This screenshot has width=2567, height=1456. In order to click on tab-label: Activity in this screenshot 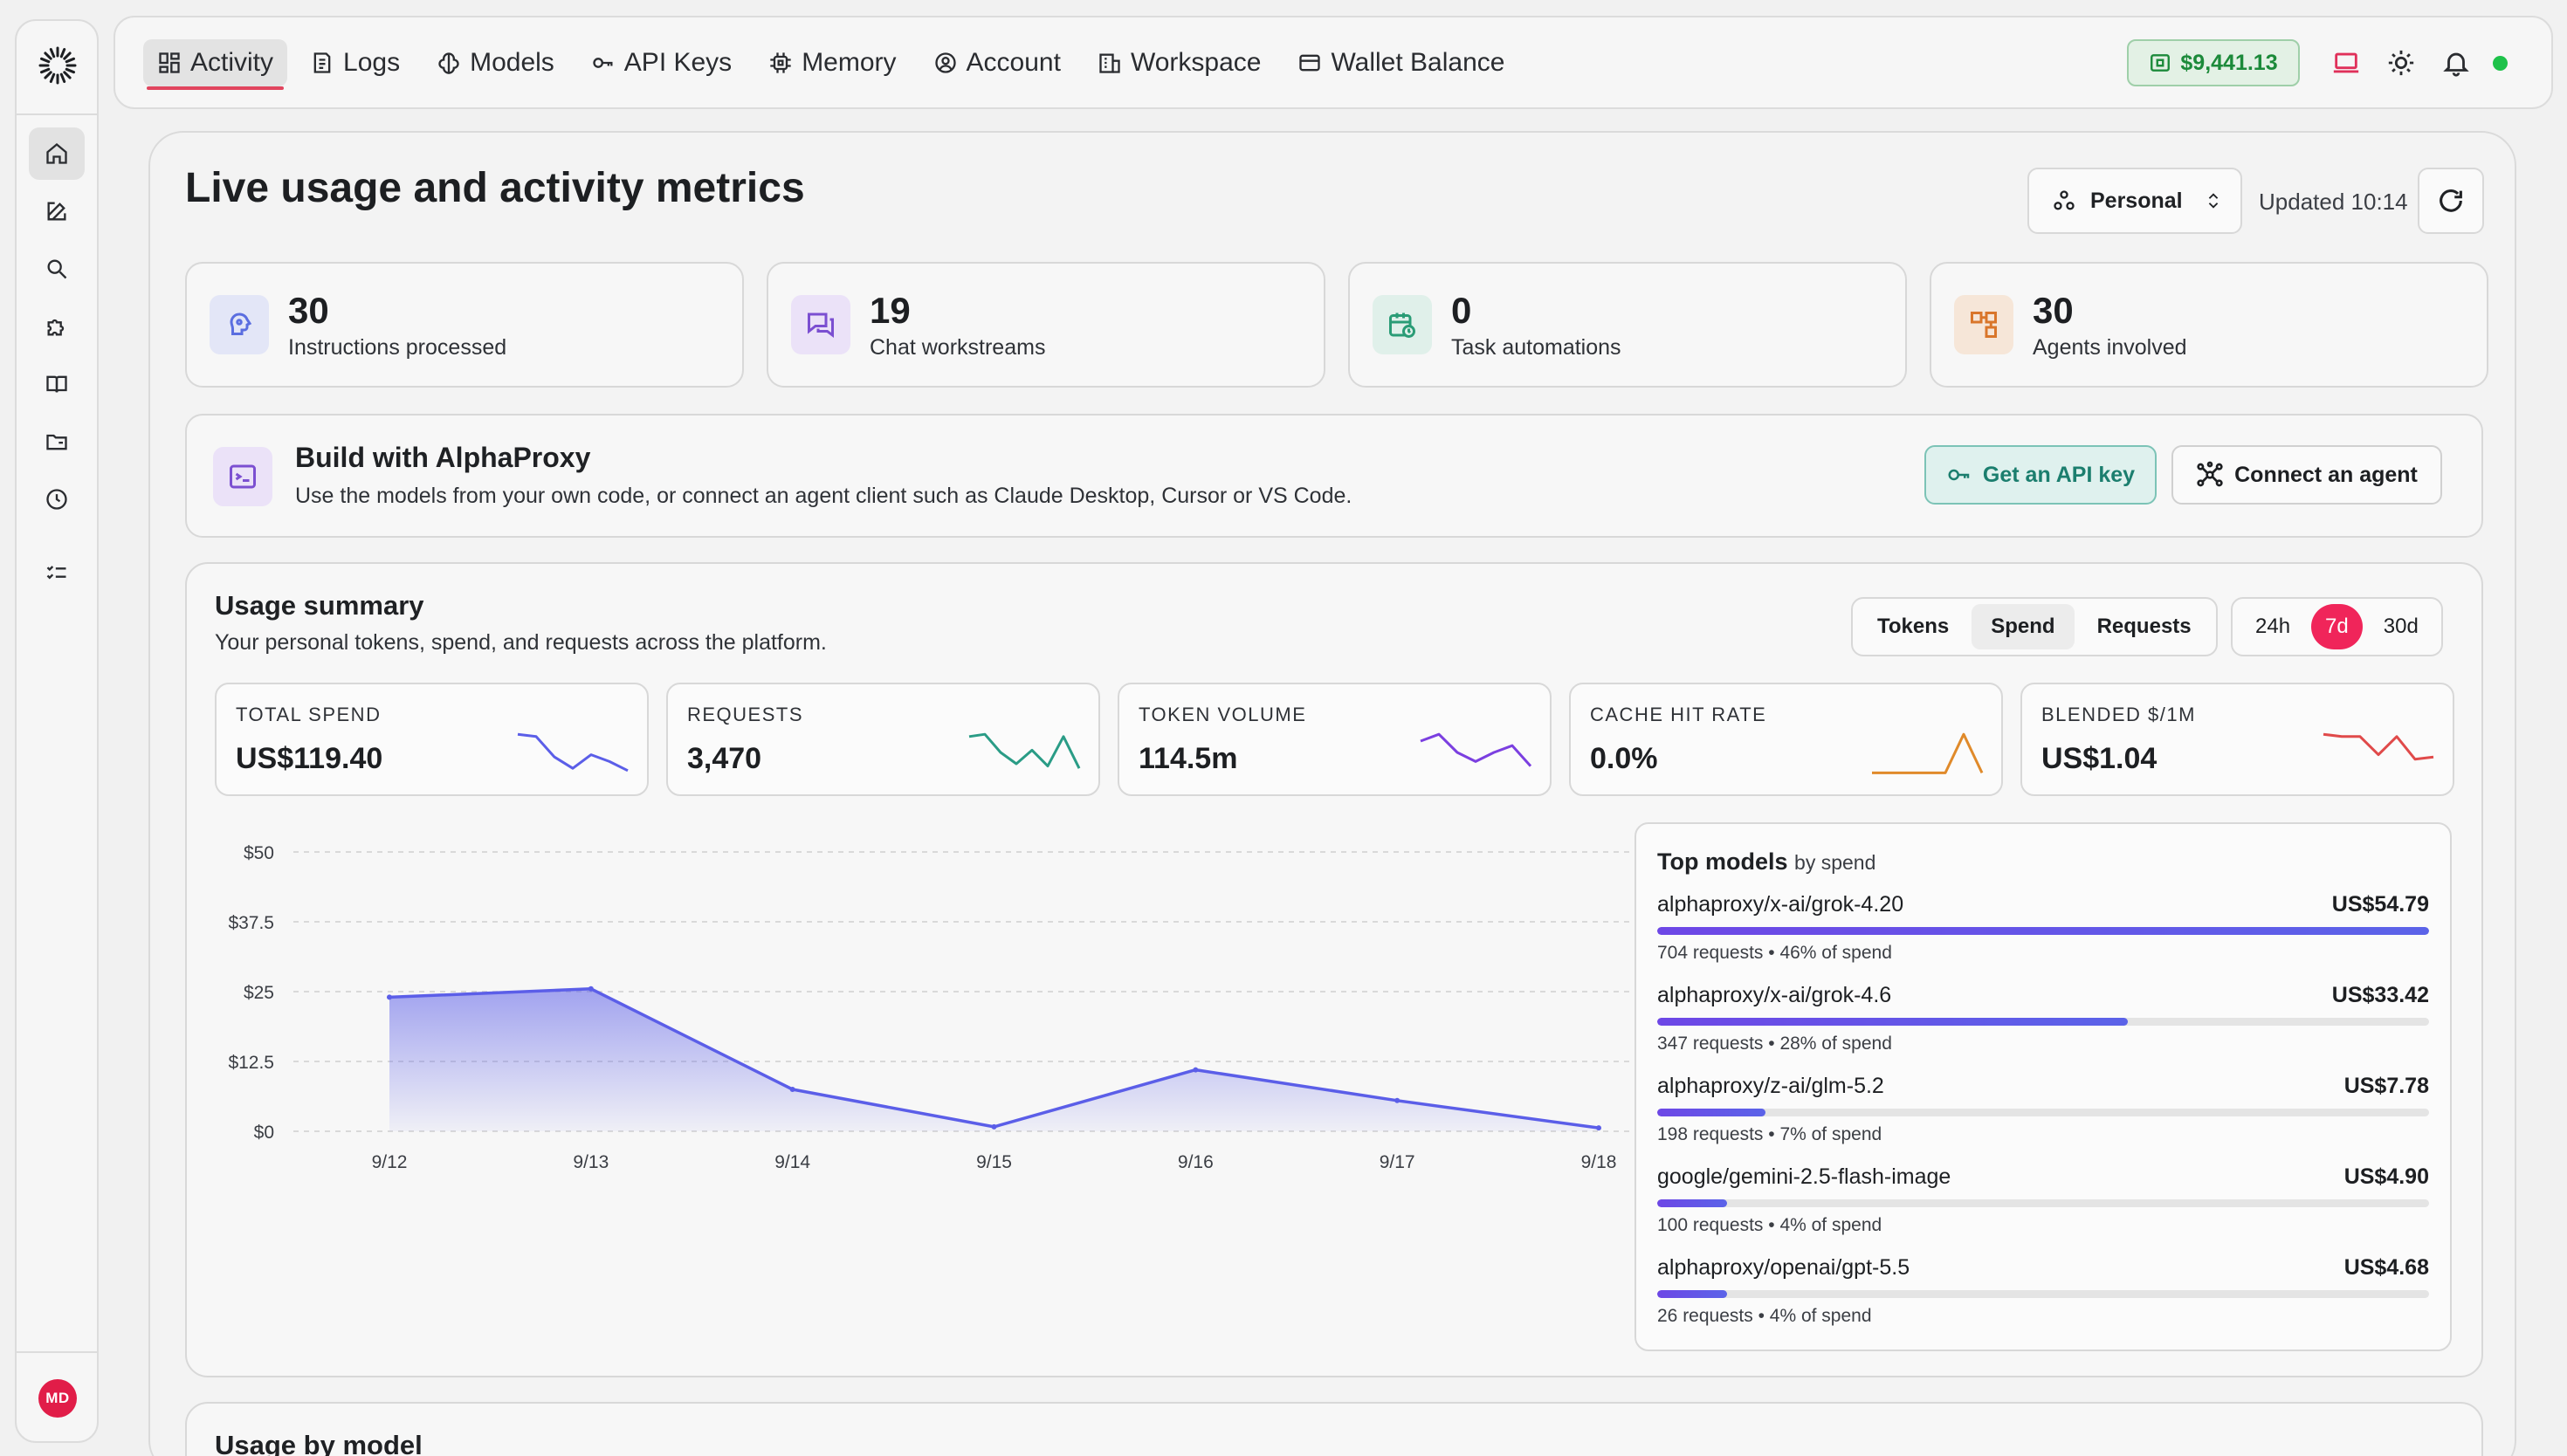, I will do `click(232, 62)`.